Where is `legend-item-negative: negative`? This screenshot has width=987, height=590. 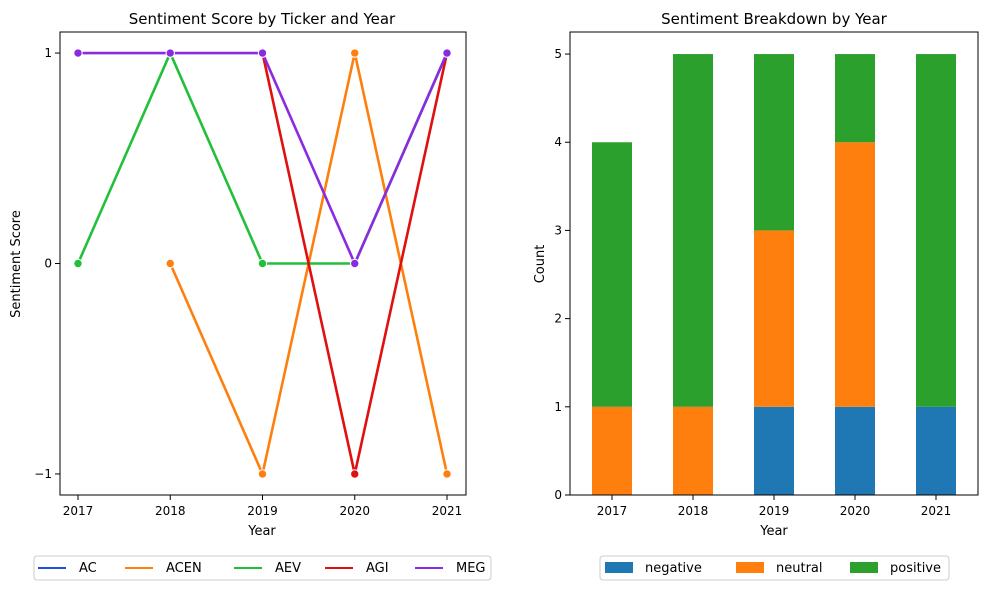
legend-item-negative: negative is located at coordinates (653, 568).